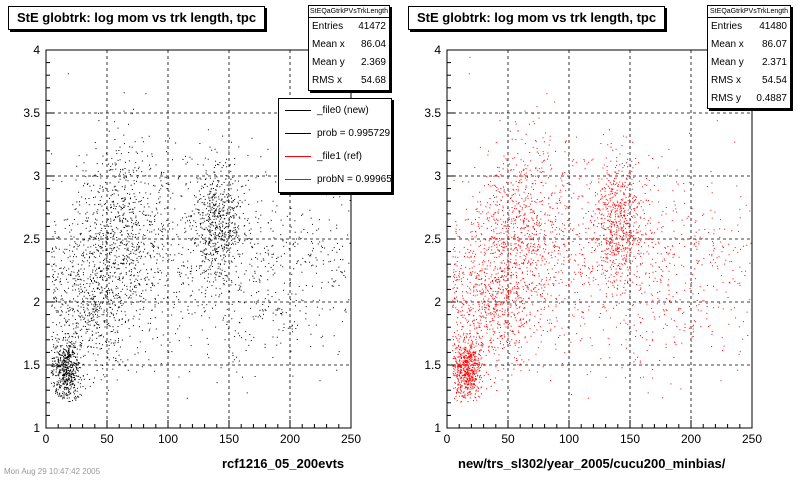 This screenshot has width=800, height=480. Describe the element at coordinates (349, 63) in the screenshot. I see `stats-row: Mean y 2.369` at that location.